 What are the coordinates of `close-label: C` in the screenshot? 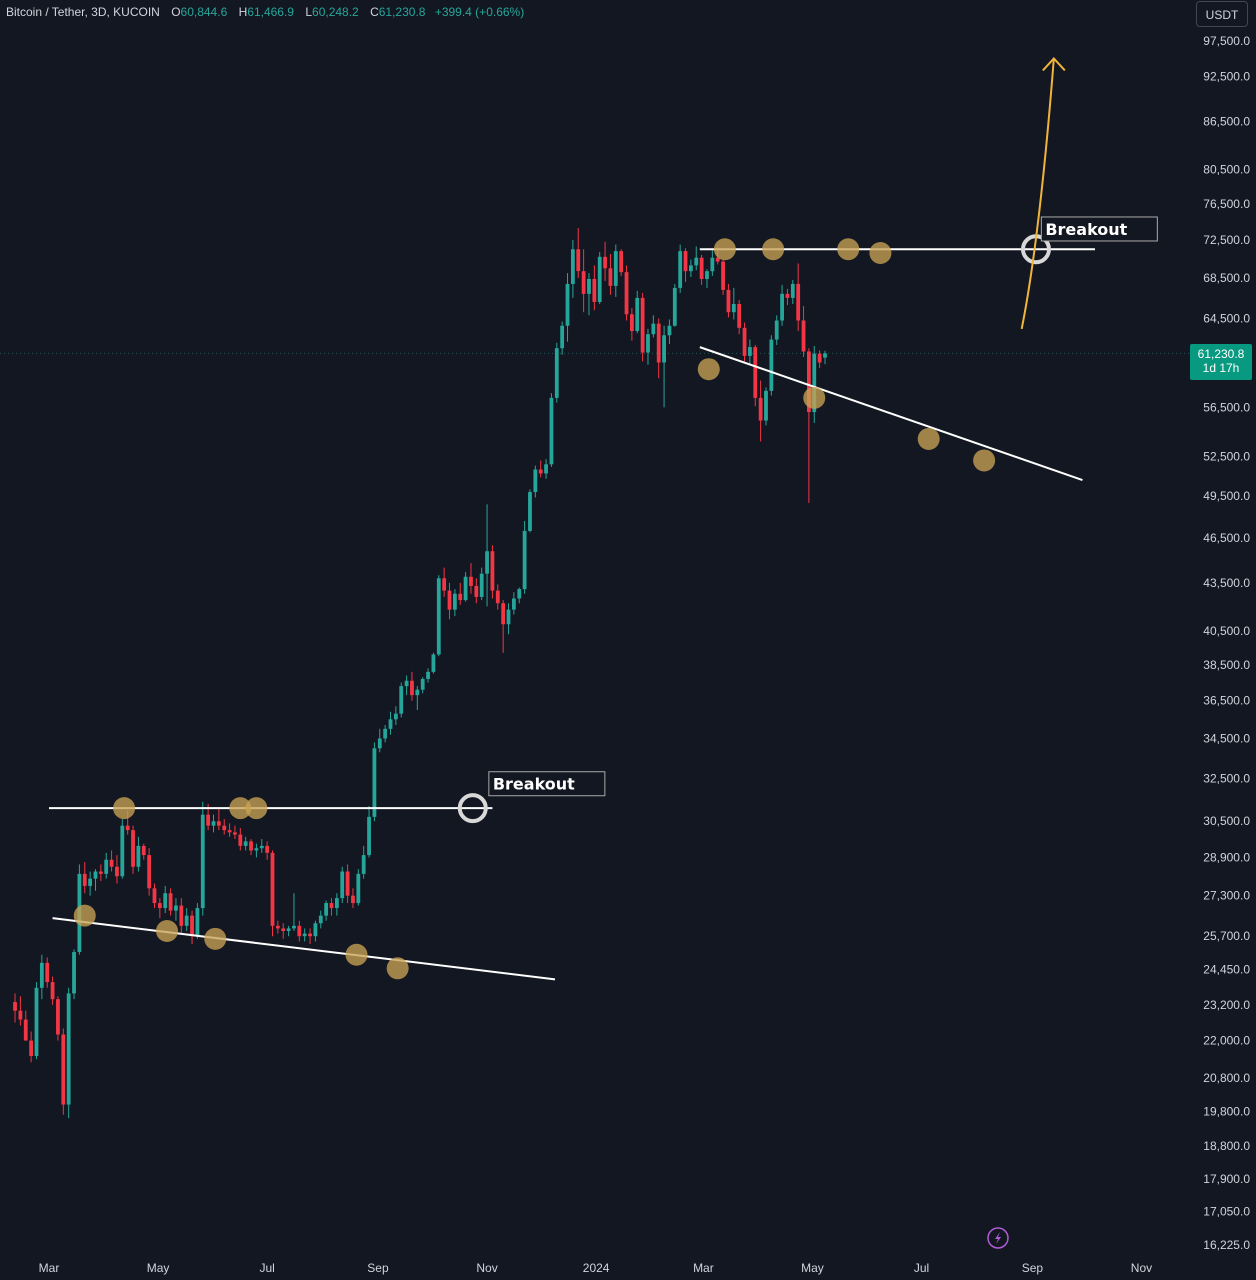 It's located at (374, 12).